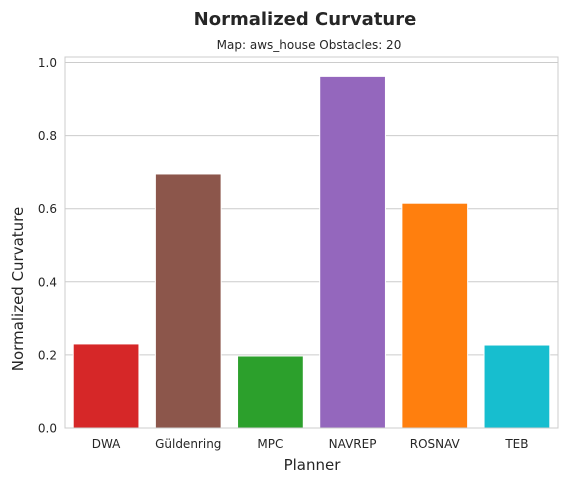  Describe the element at coordinates (47, 63) in the screenshot. I see `y-tick-label: 1.0` at that location.